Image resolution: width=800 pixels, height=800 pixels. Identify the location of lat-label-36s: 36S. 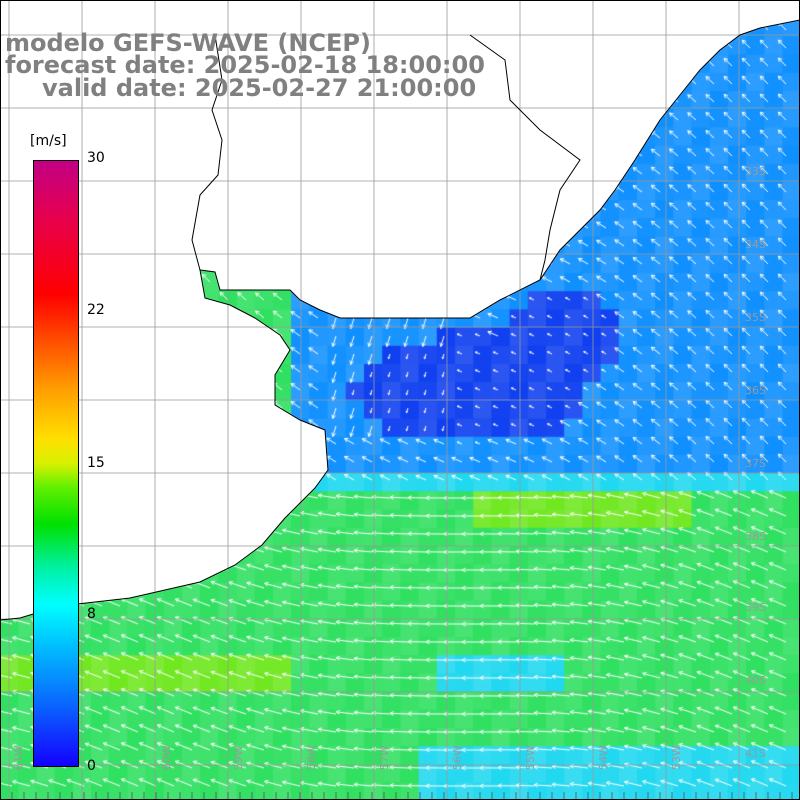
(755, 390).